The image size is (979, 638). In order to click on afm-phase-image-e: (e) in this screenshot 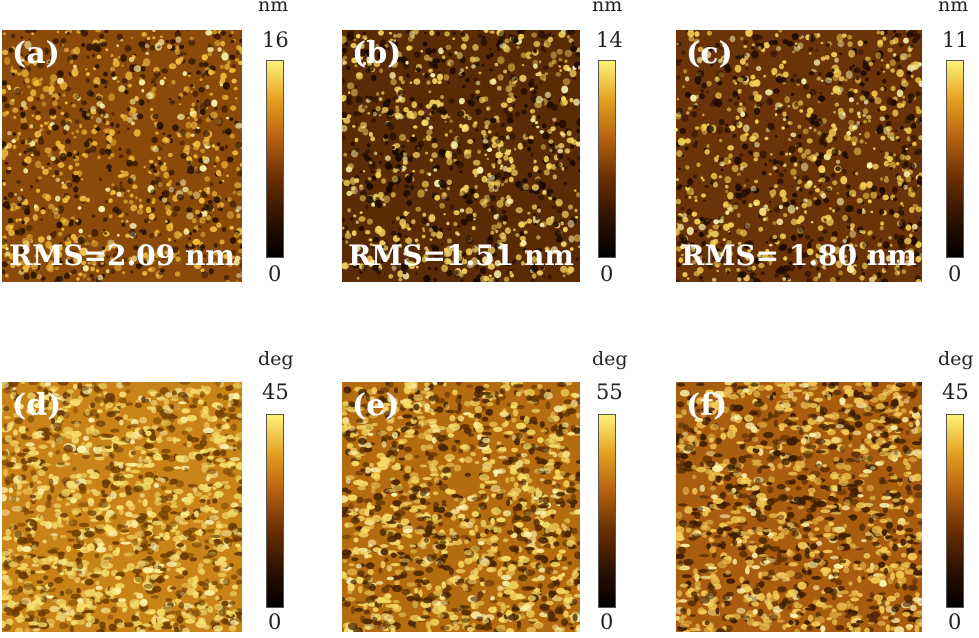, I will do `click(461, 507)`.